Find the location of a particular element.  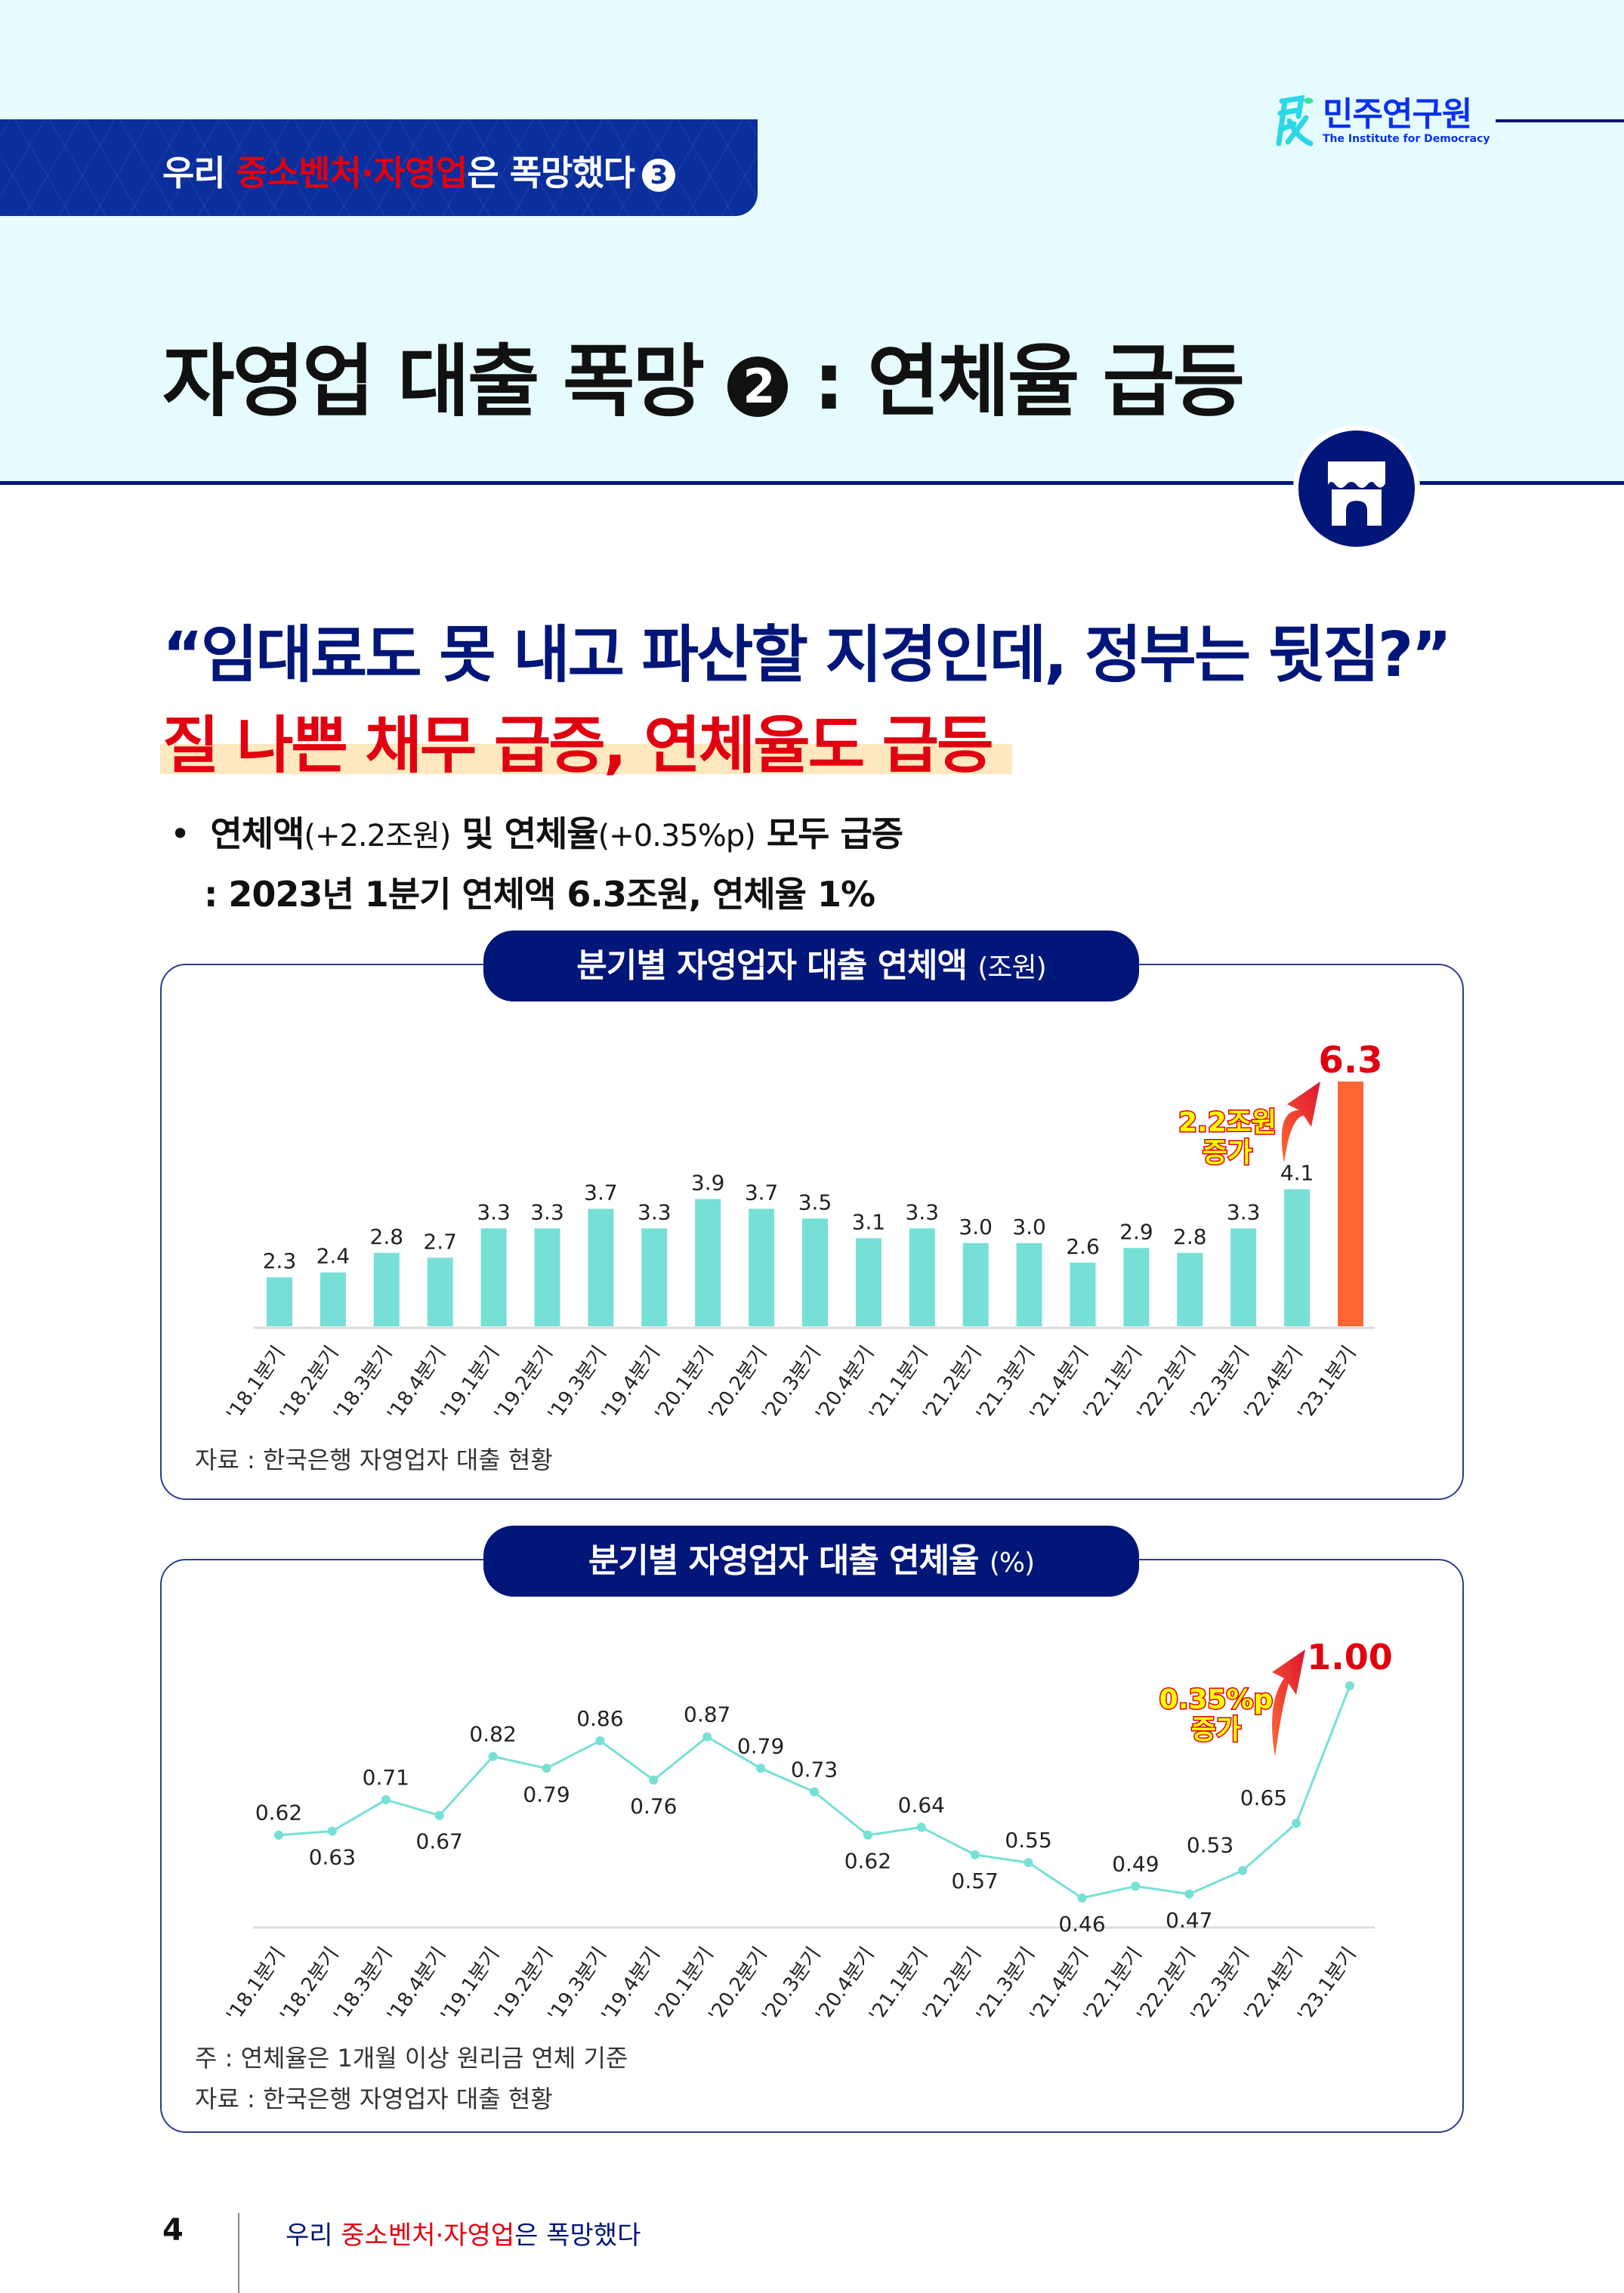

point-value-label: 0.73 is located at coordinates (814, 1770).